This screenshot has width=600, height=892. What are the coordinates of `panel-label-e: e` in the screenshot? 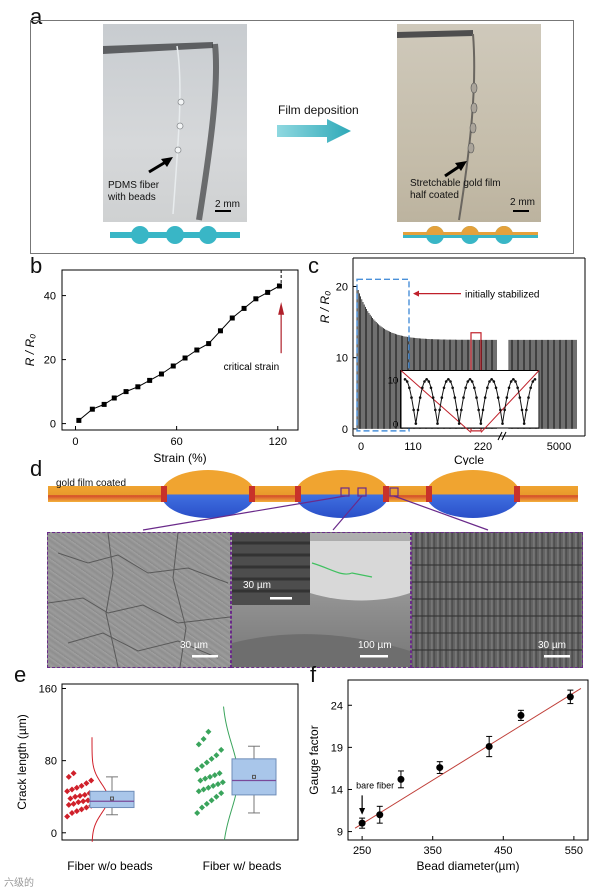 It's located at (20, 674).